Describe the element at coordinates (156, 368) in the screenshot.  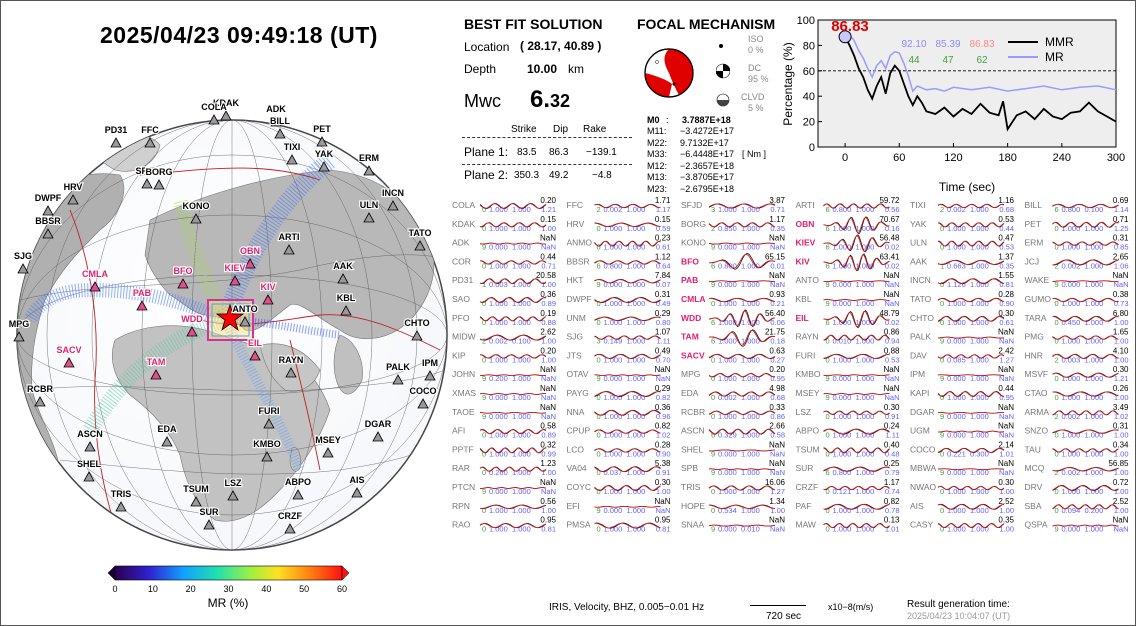
I see `station-tam: TAM` at that location.